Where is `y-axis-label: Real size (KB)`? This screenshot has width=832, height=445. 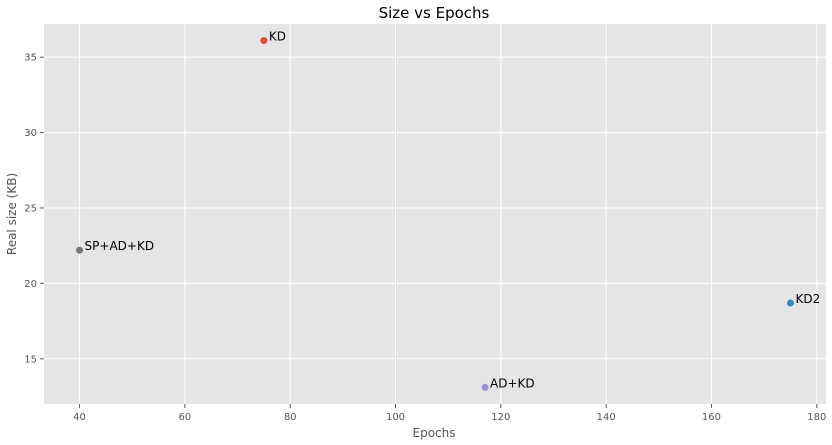
y-axis-label: Real size (KB) is located at coordinates (12, 214).